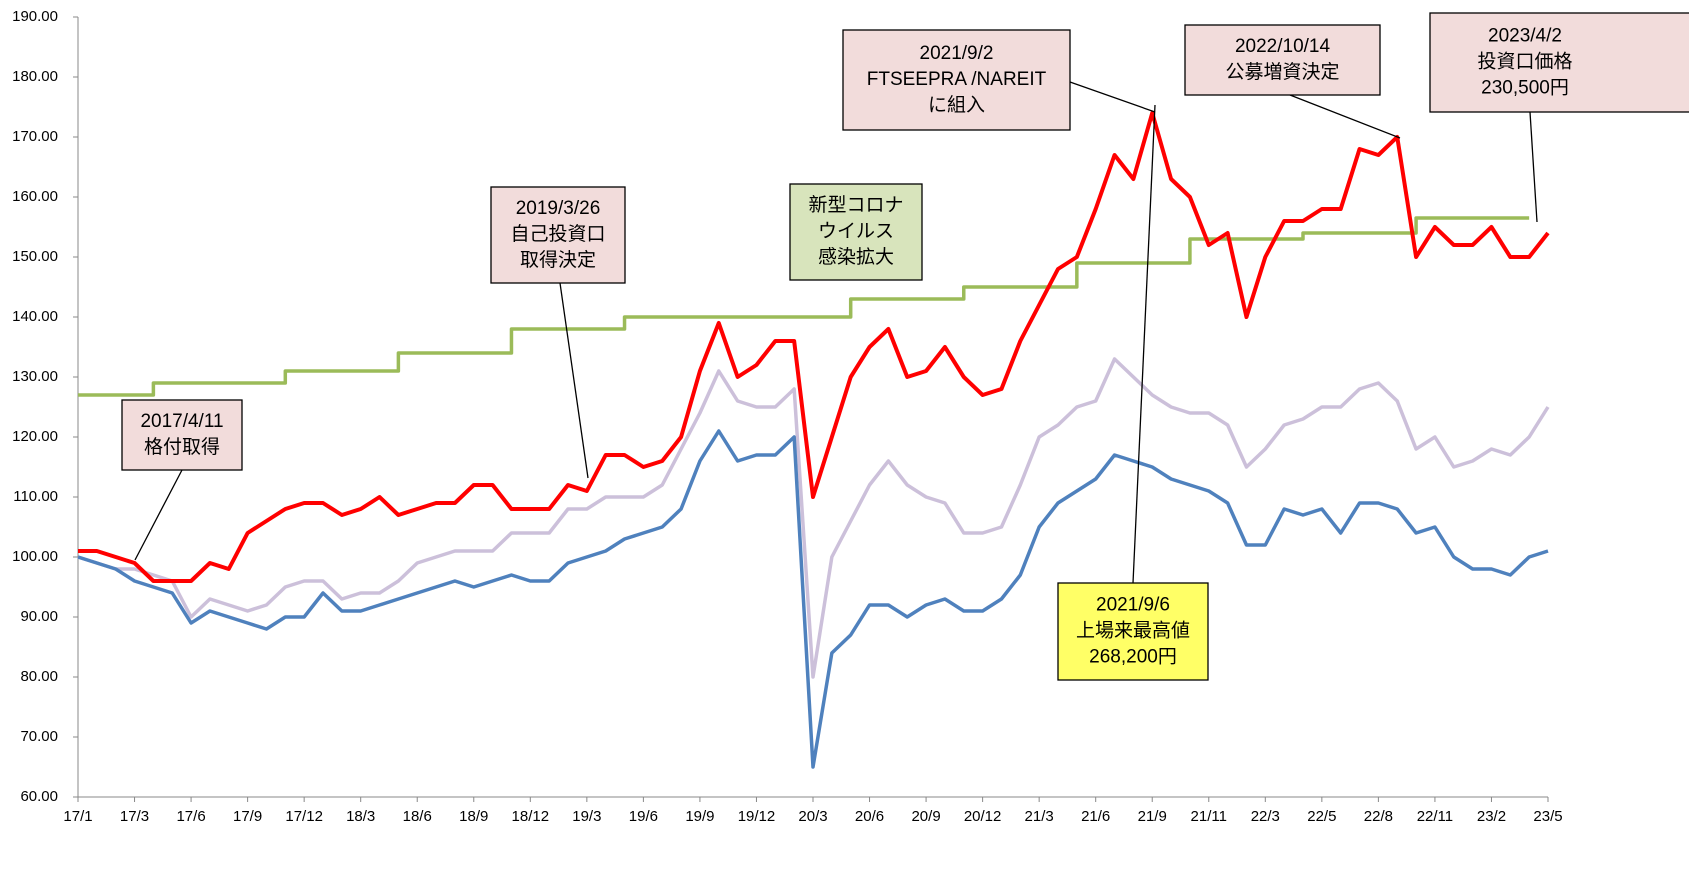 The height and width of the screenshot is (888, 1689). I want to click on annotation-text: ウイルス, so click(856, 231).